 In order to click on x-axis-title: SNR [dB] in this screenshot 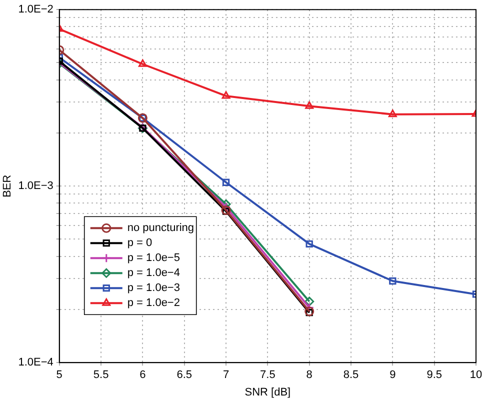, I will do `click(267, 392)`.